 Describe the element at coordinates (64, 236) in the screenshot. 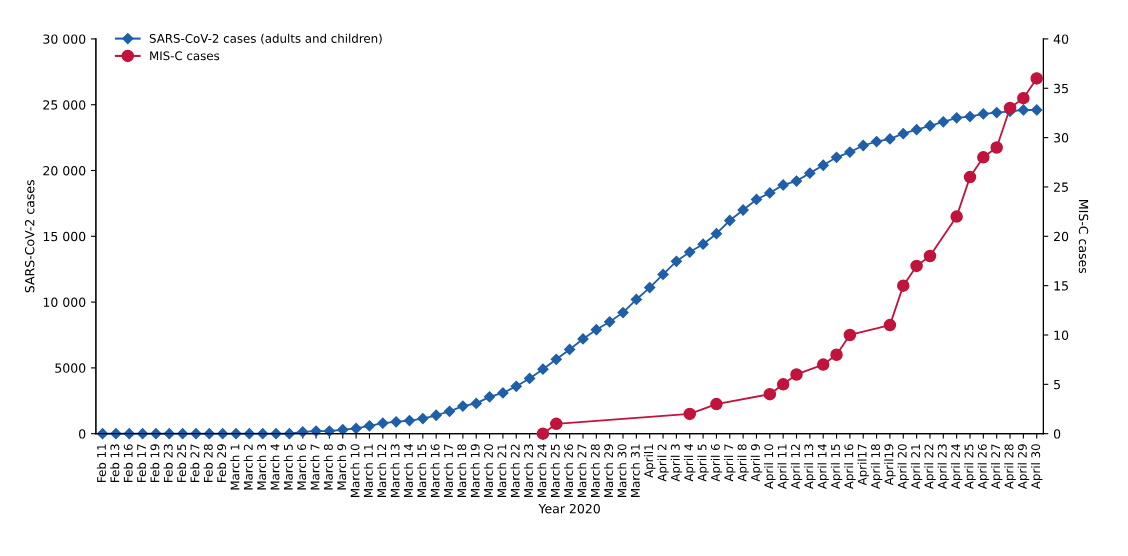

I see `y-tick-label: 15 000` at that location.